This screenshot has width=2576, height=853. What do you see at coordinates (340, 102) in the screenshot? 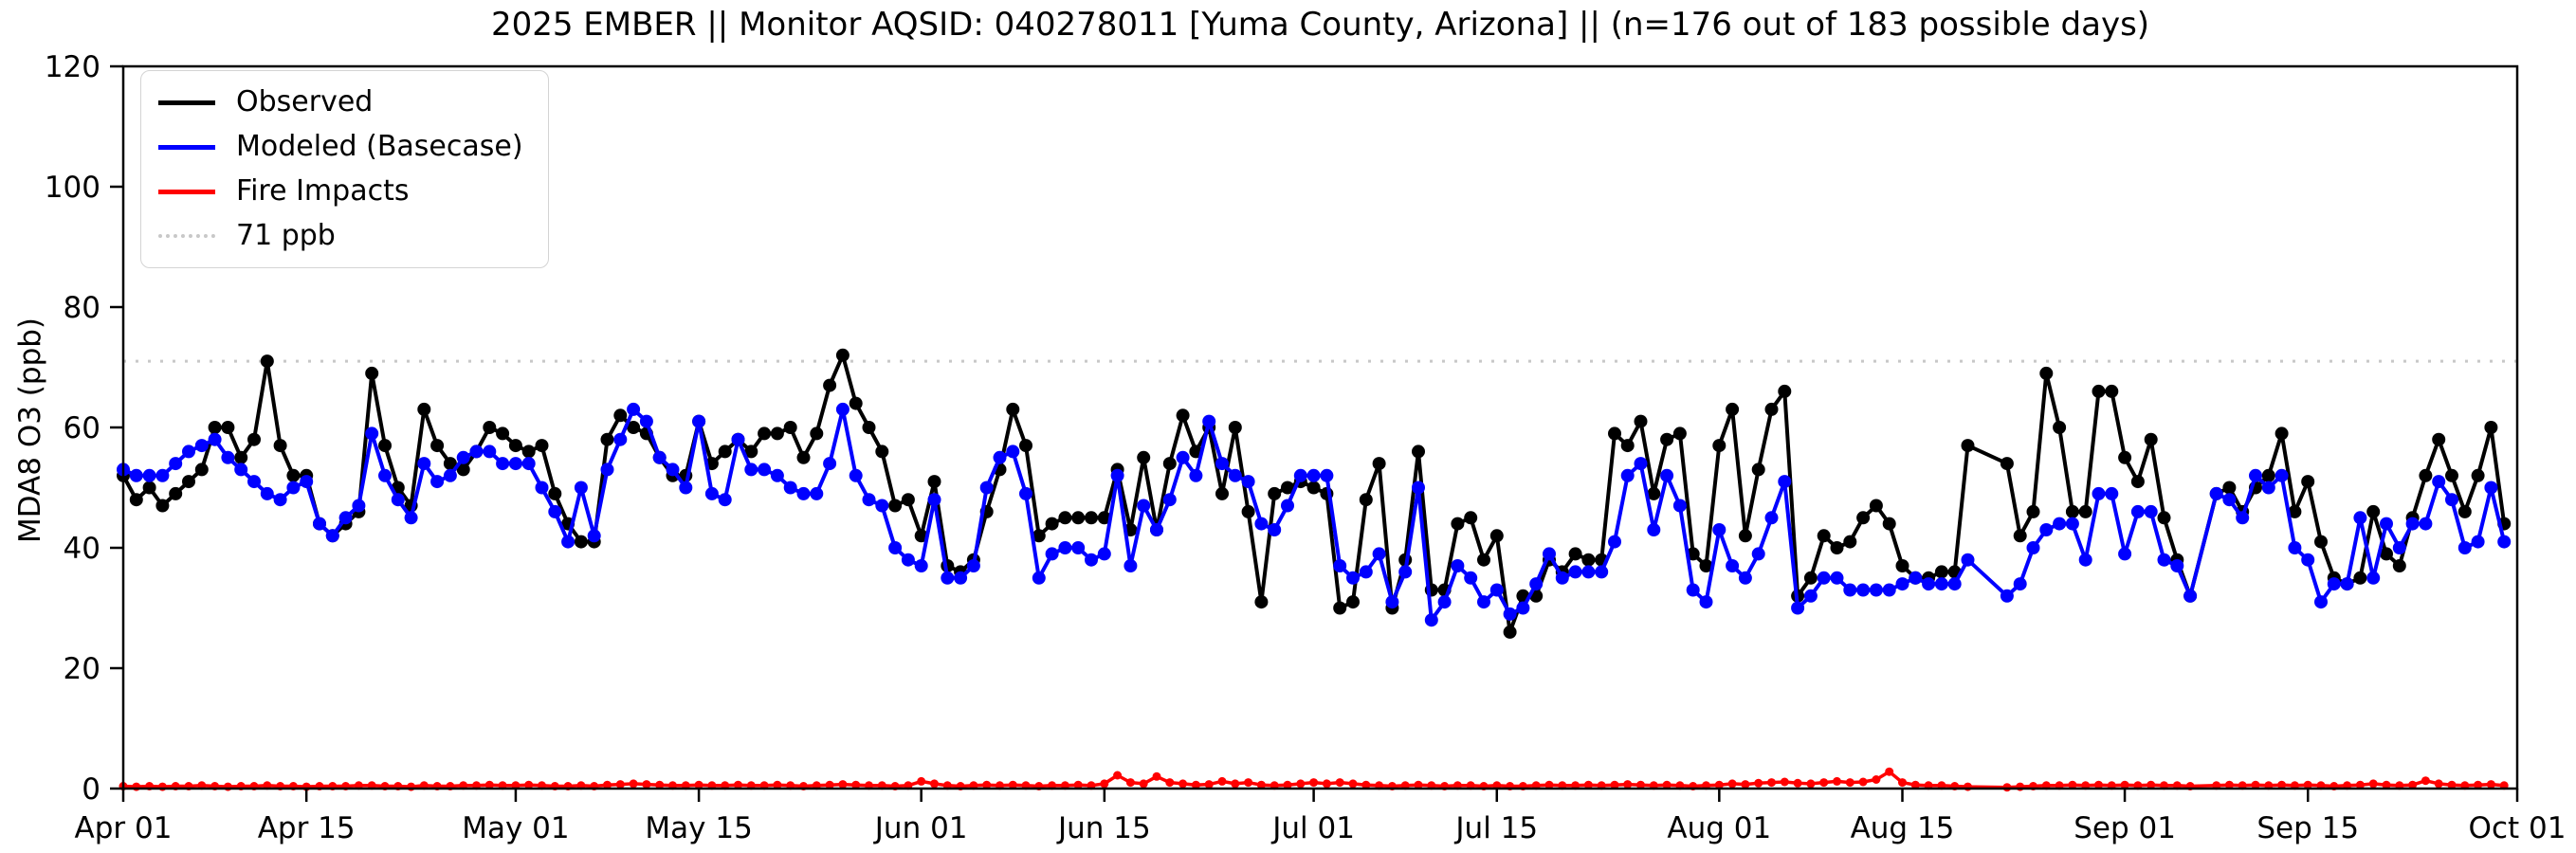
I see `legend-row-observed: Observed` at bounding box center [340, 102].